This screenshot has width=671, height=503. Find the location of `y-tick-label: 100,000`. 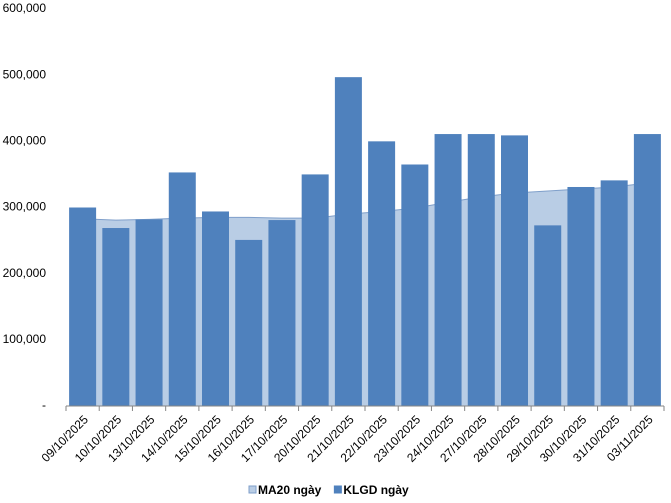

y-tick-label: 100,000 is located at coordinates (25, 339).